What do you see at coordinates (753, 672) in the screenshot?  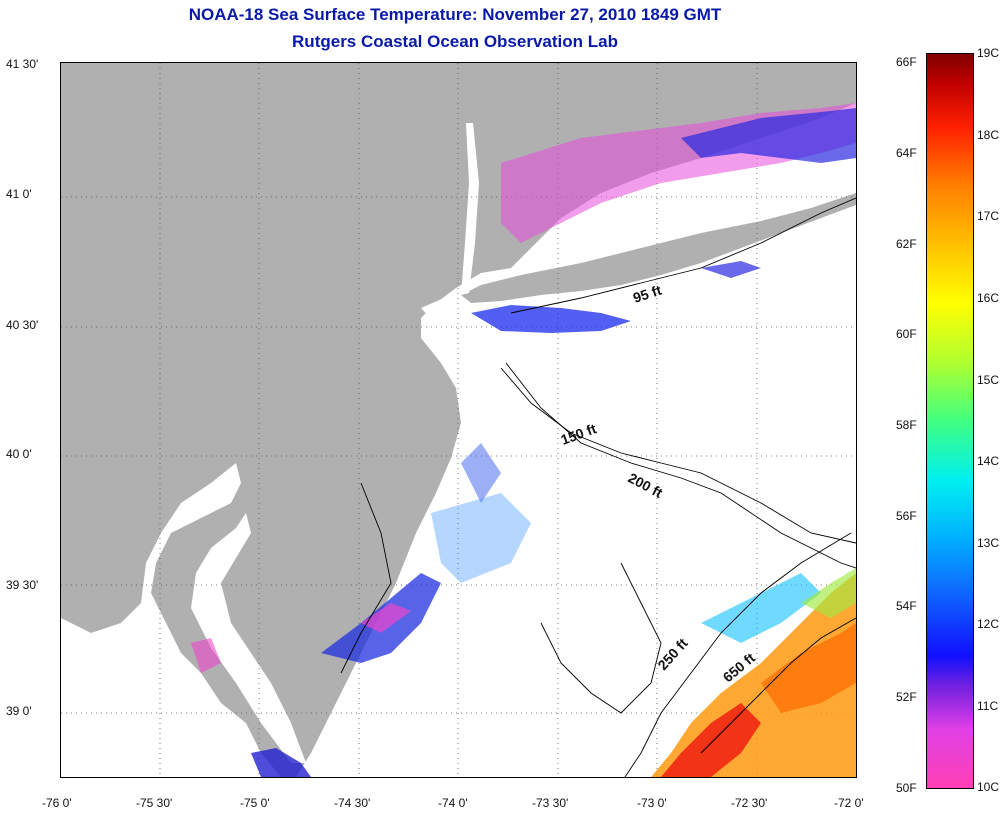 I see `sst-pixels-warm` at bounding box center [753, 672].